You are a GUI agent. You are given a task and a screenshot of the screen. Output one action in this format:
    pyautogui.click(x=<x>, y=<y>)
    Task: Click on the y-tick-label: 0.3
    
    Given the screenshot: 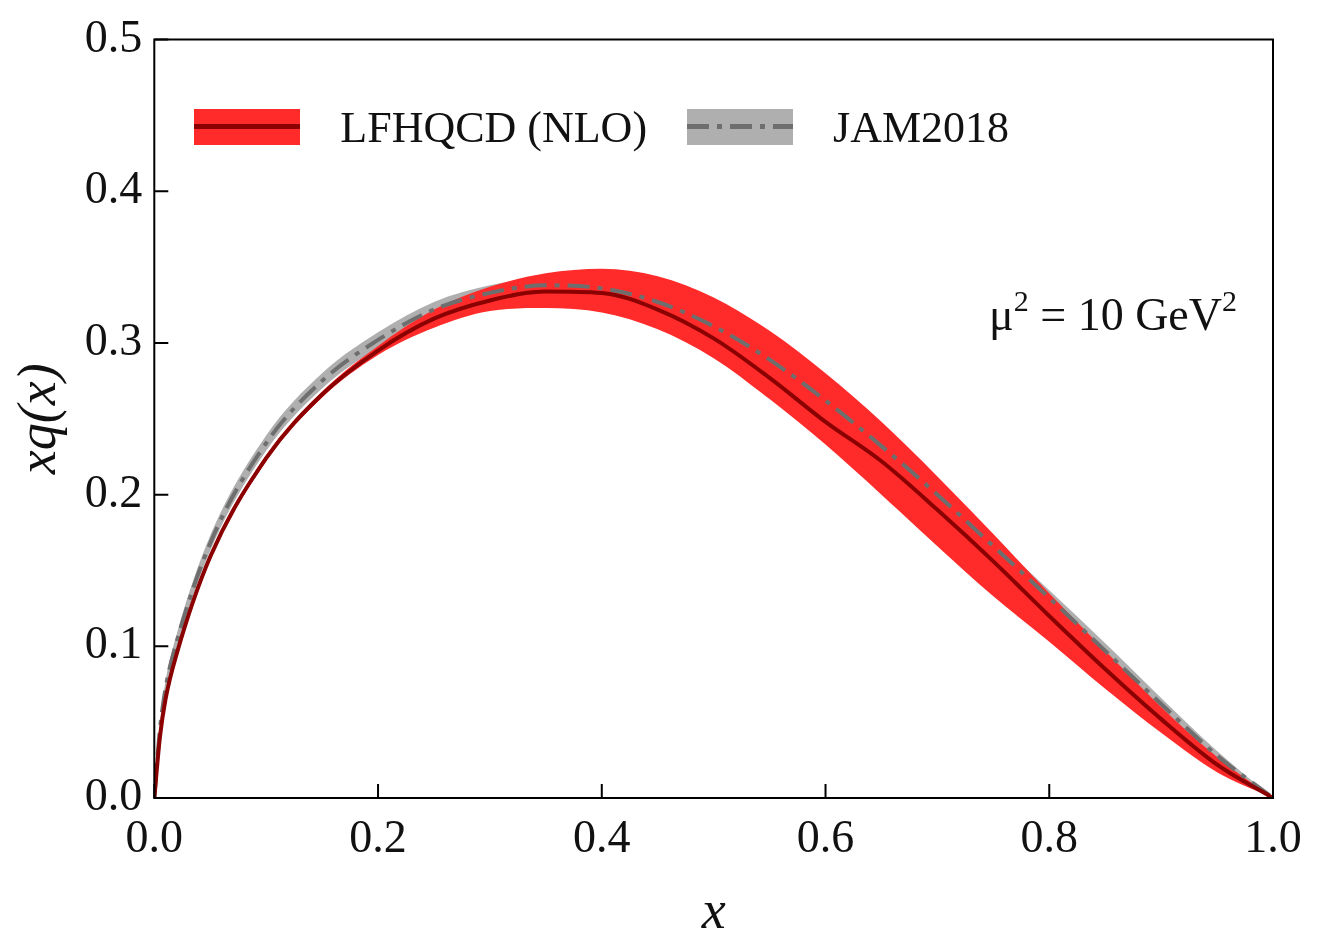 What is the action you would take?
    pyautogui.click(x=113, y=340)
    